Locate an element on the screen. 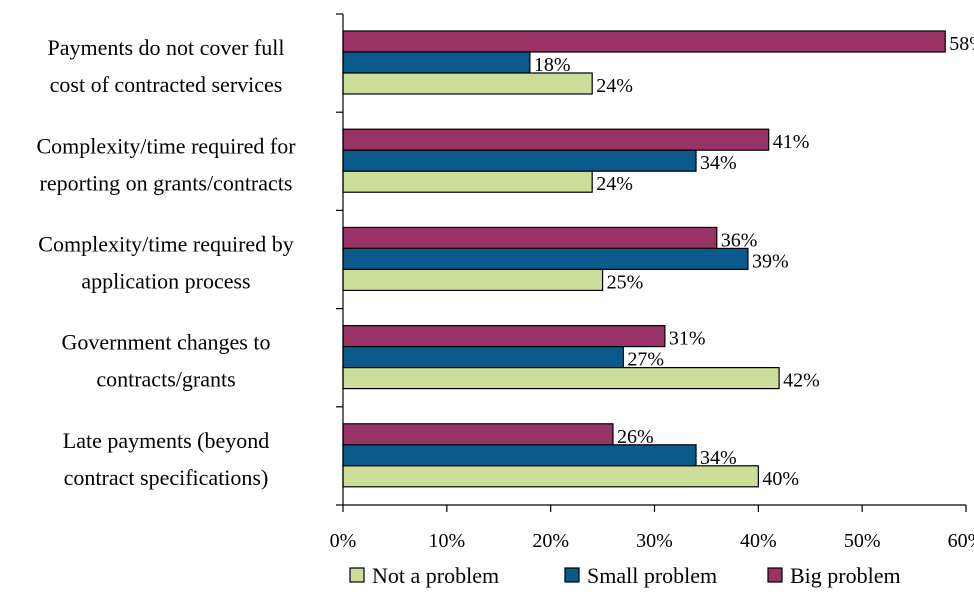  data-label: 42% is located at coordinates (801, 381).